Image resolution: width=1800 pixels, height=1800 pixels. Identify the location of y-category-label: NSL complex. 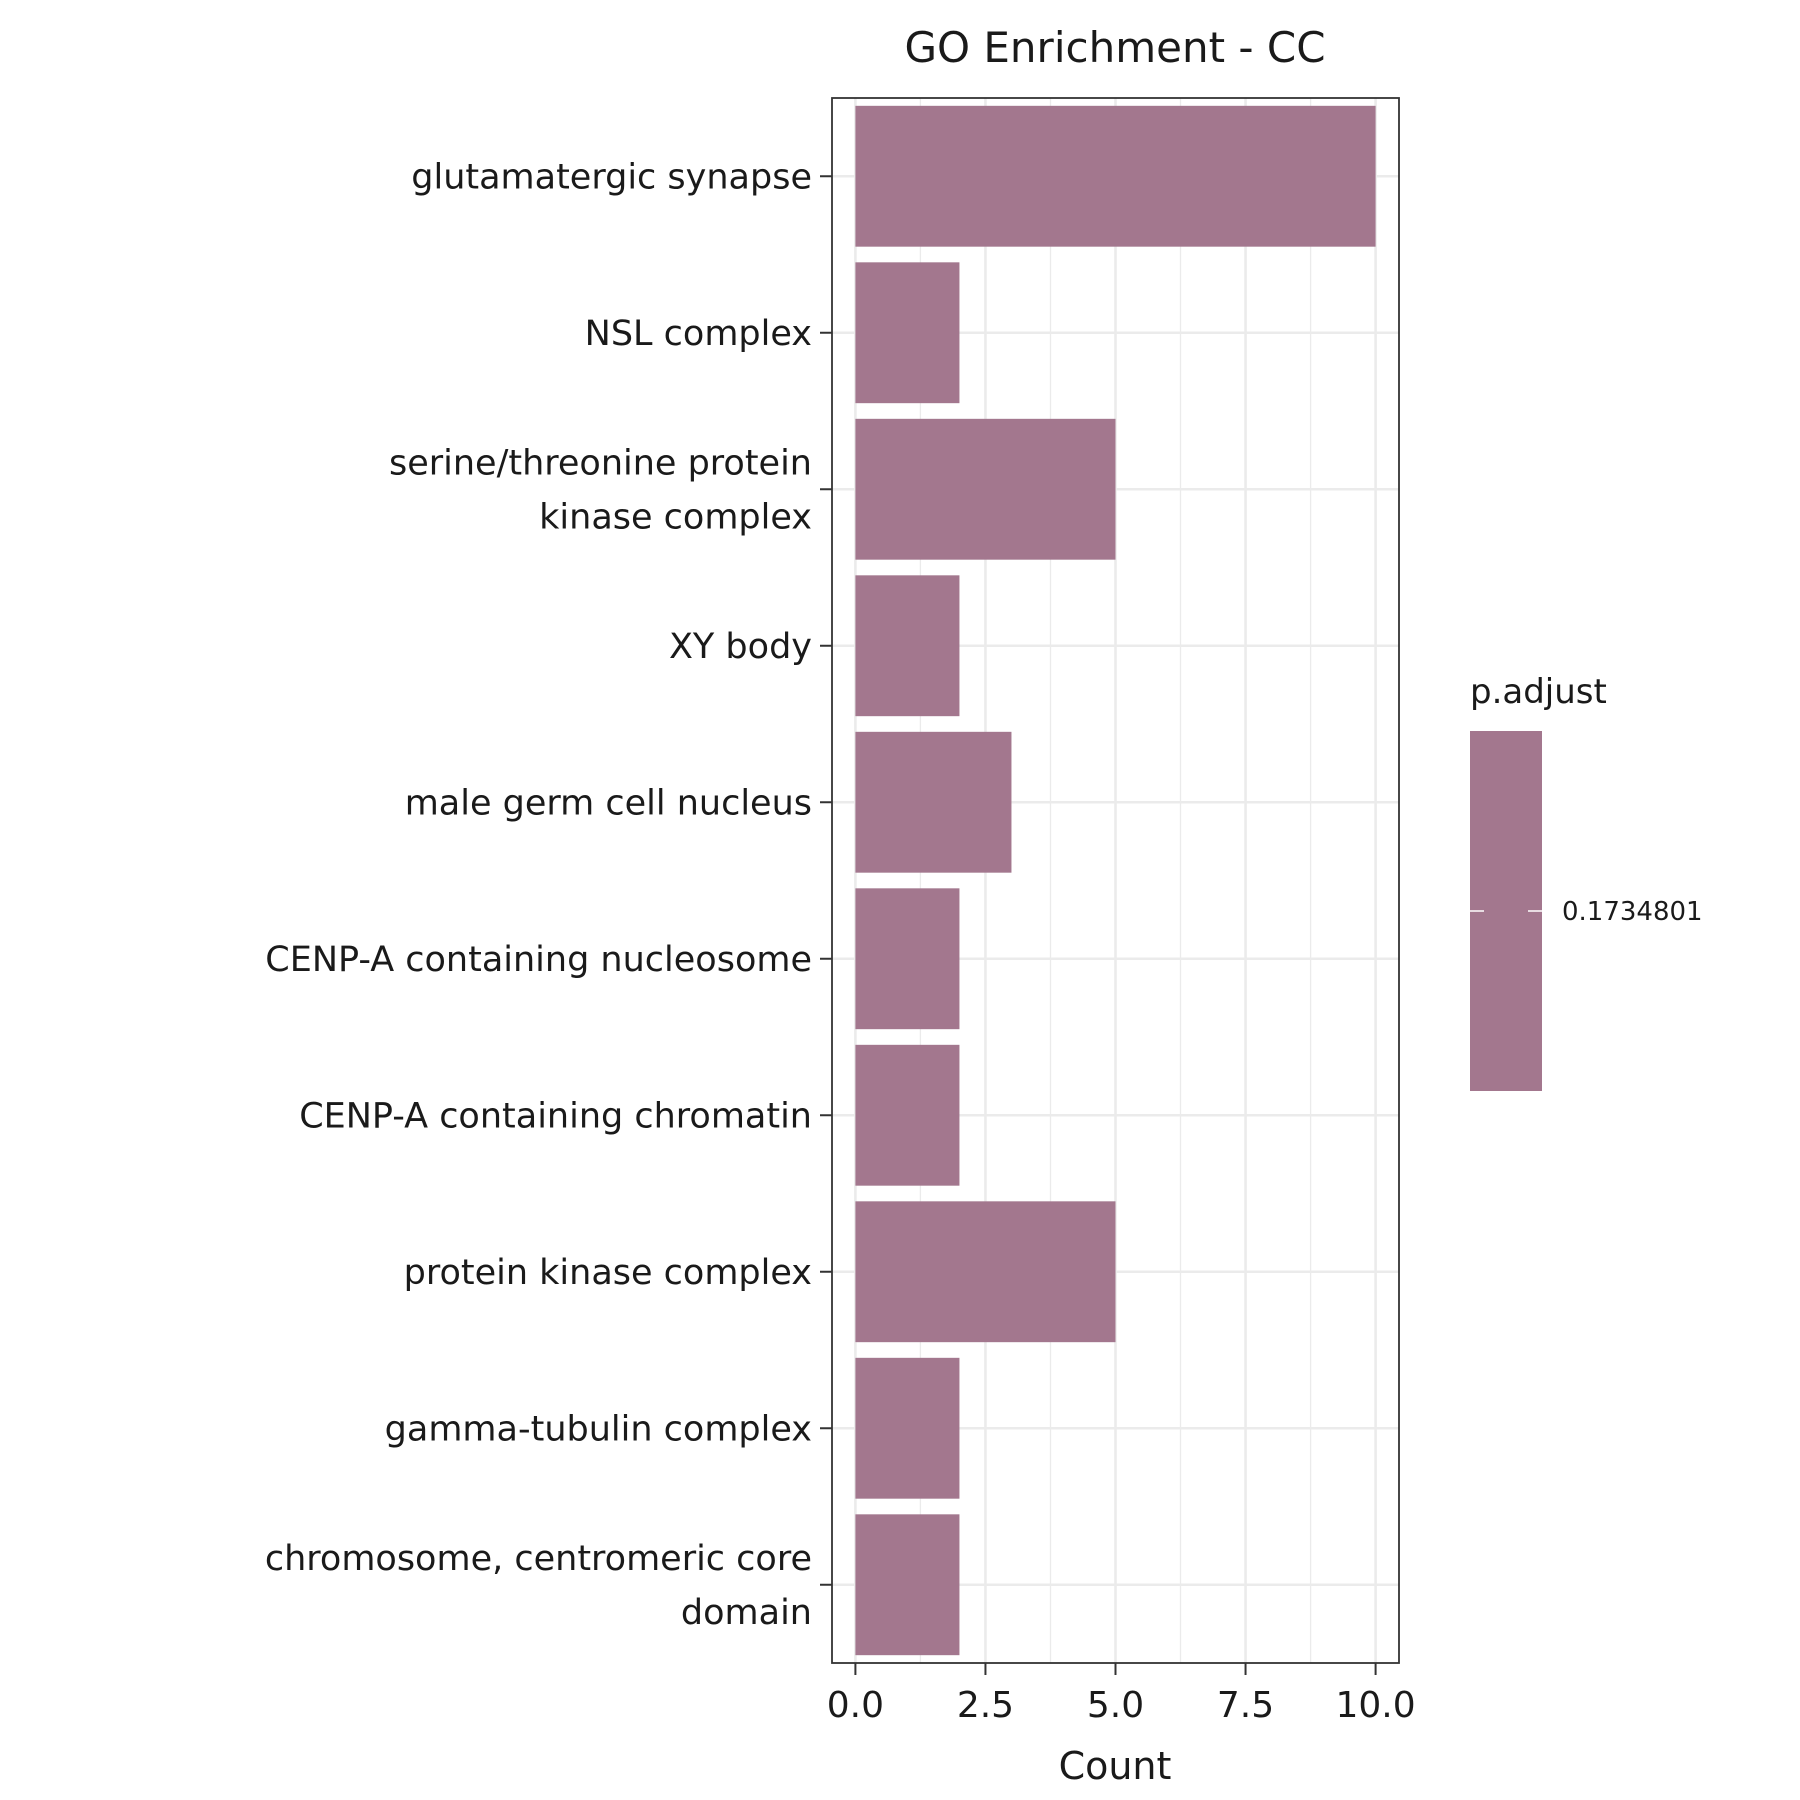
(698, 334).